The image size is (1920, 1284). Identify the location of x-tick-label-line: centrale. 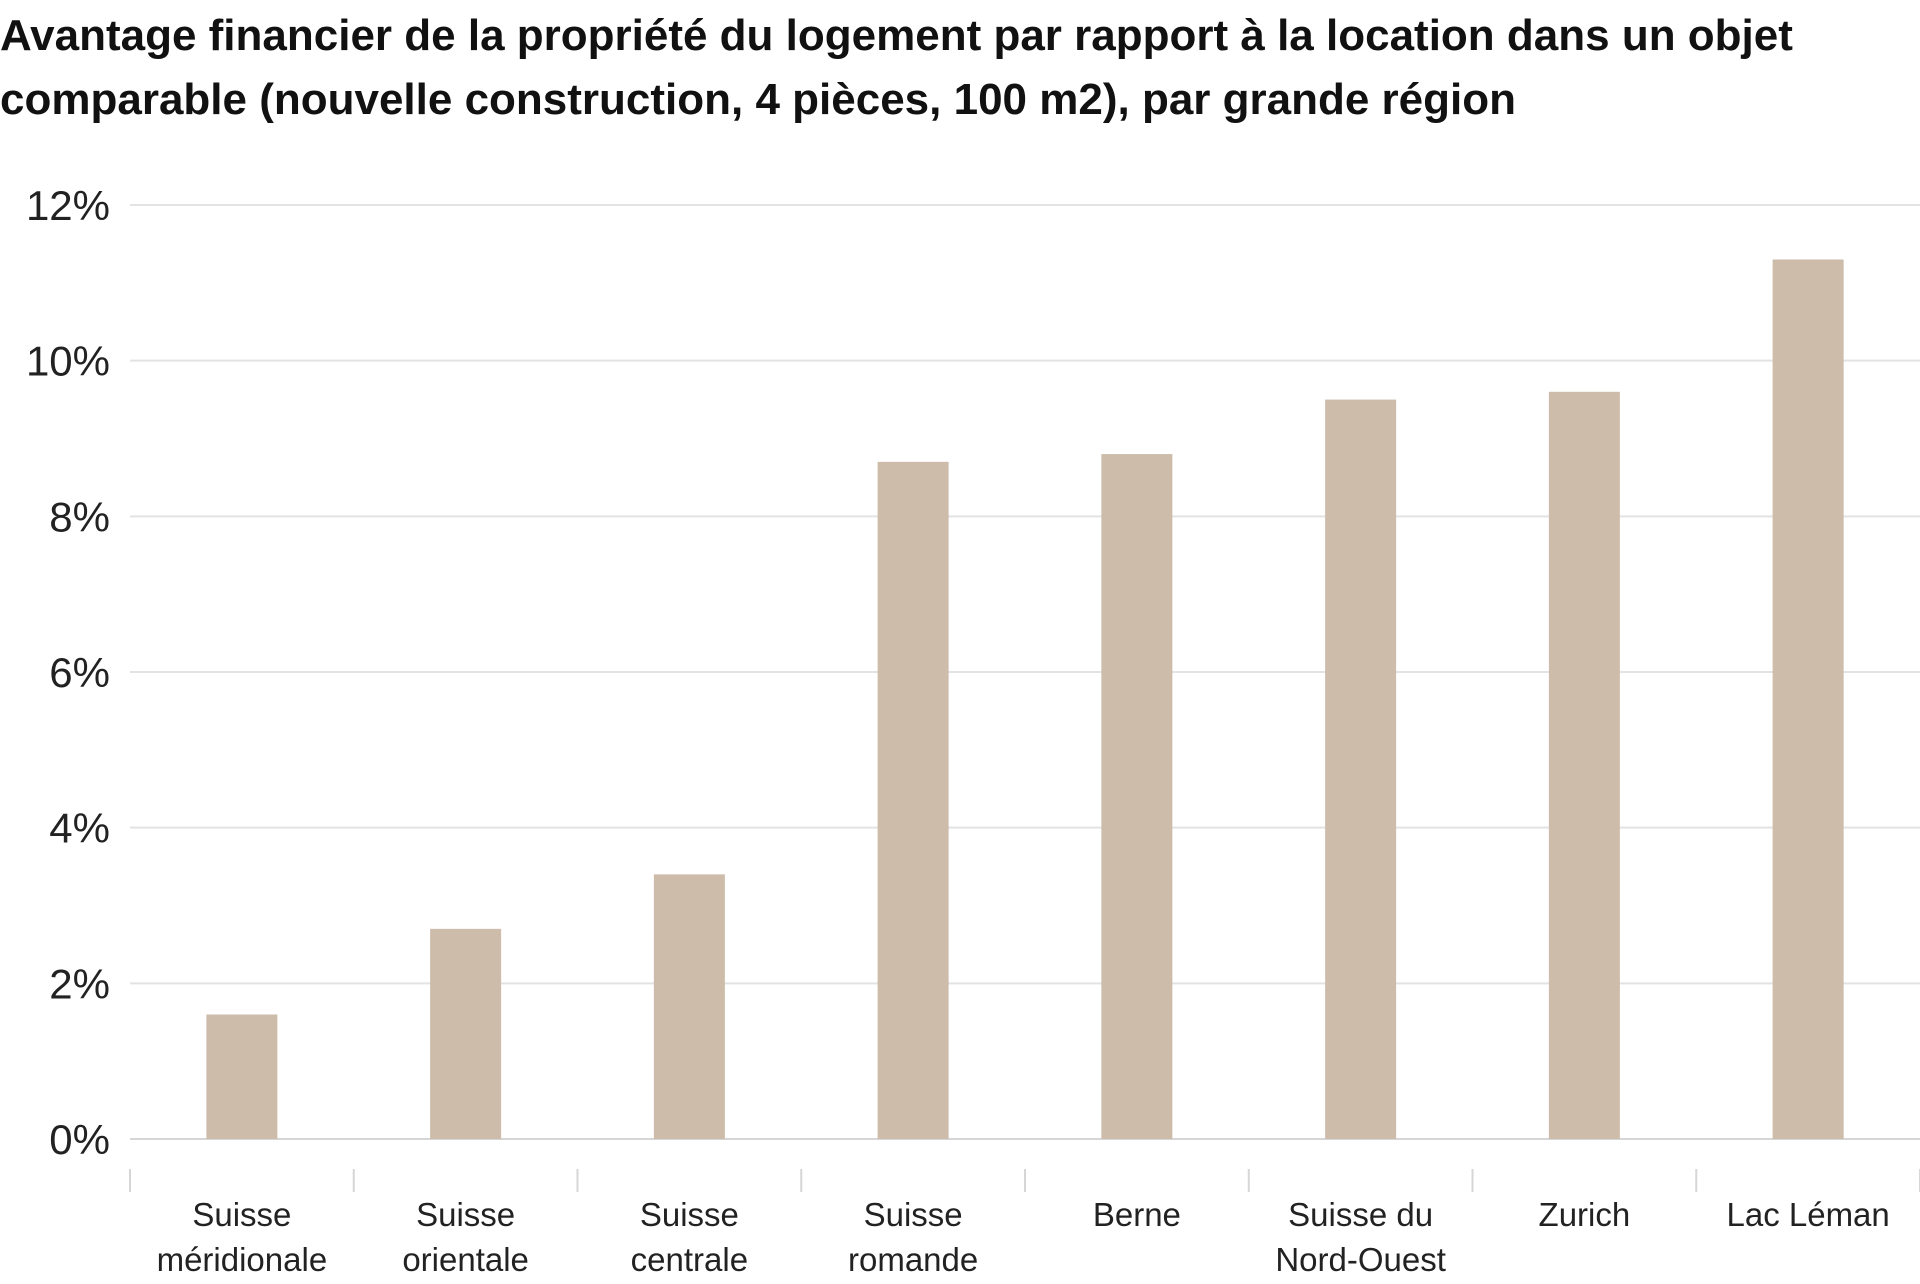
(689, 1259).